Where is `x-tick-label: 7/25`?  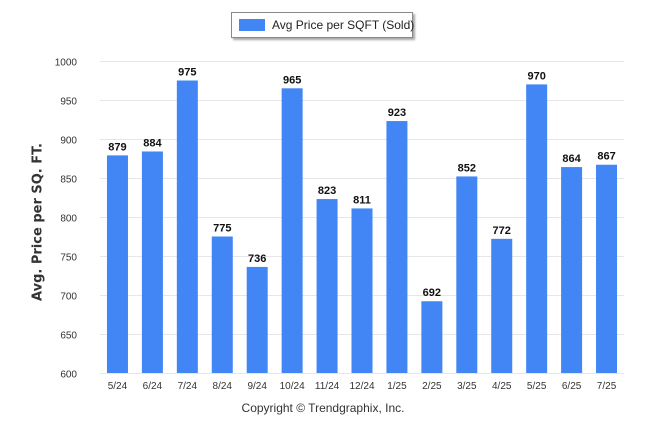
x-tick-label: 7/25 is located at coordinates (607, 386).